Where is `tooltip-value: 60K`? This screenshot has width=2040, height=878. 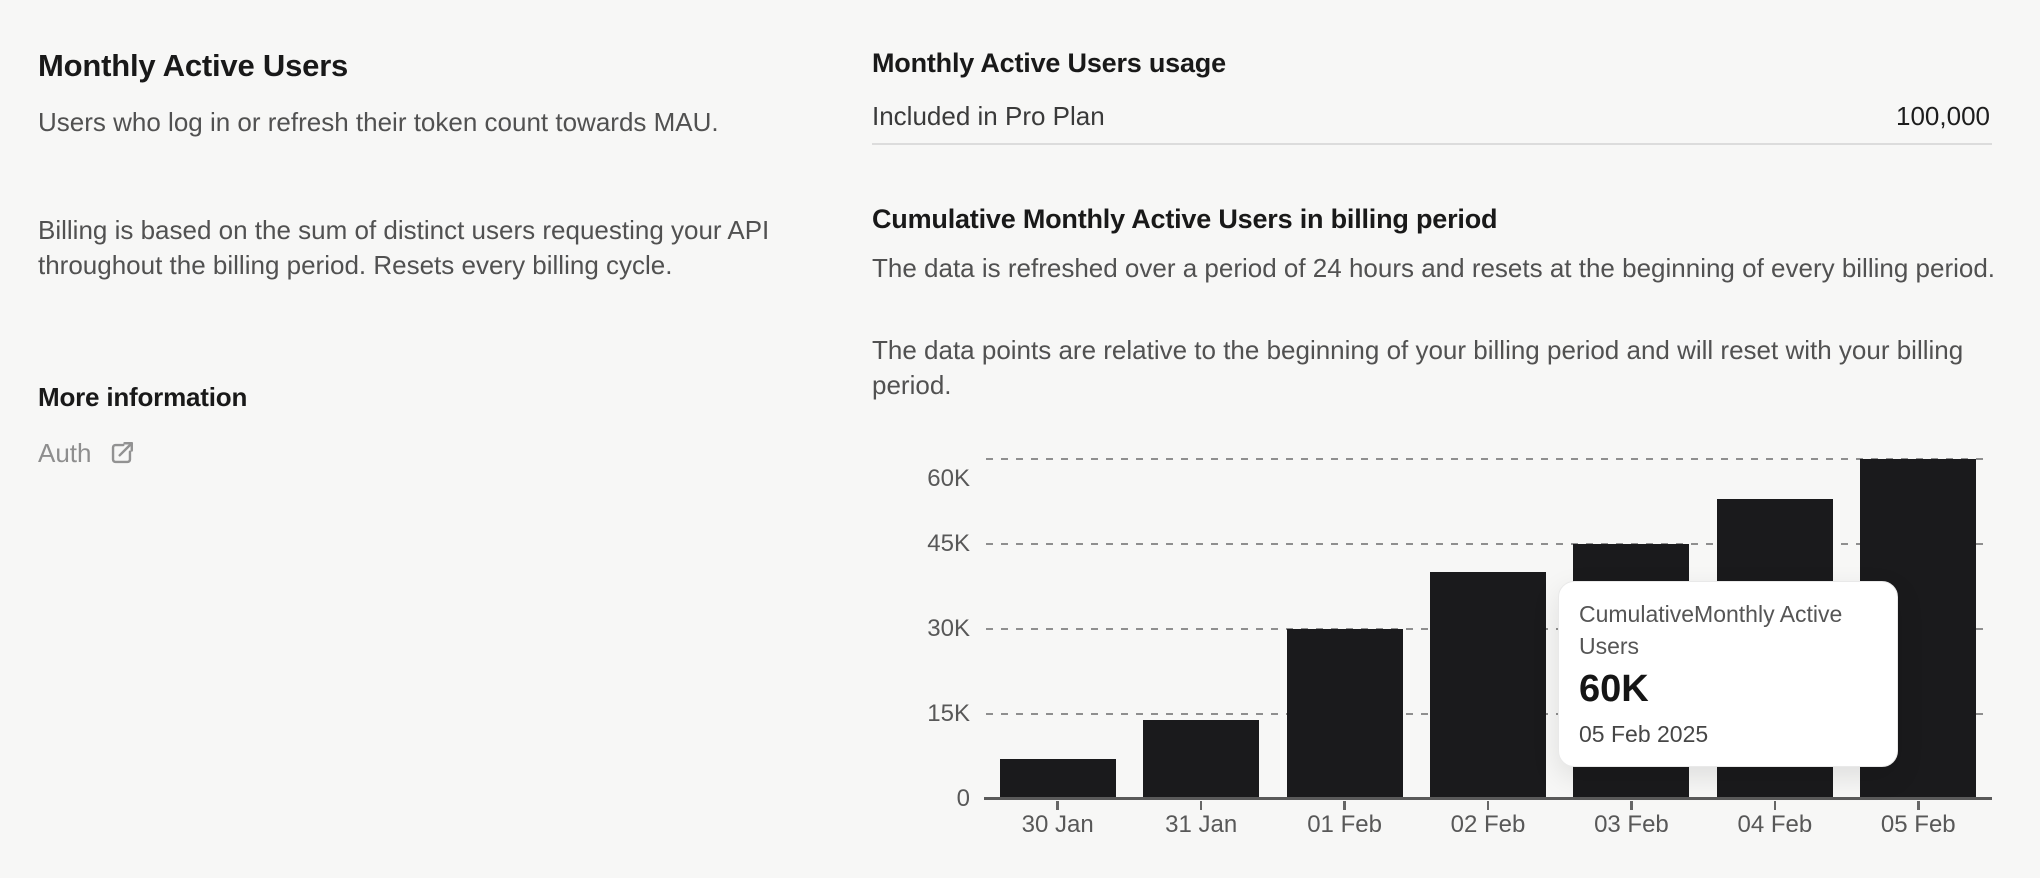
tooltip-value: 60K is located at coordinates (1614, 689).